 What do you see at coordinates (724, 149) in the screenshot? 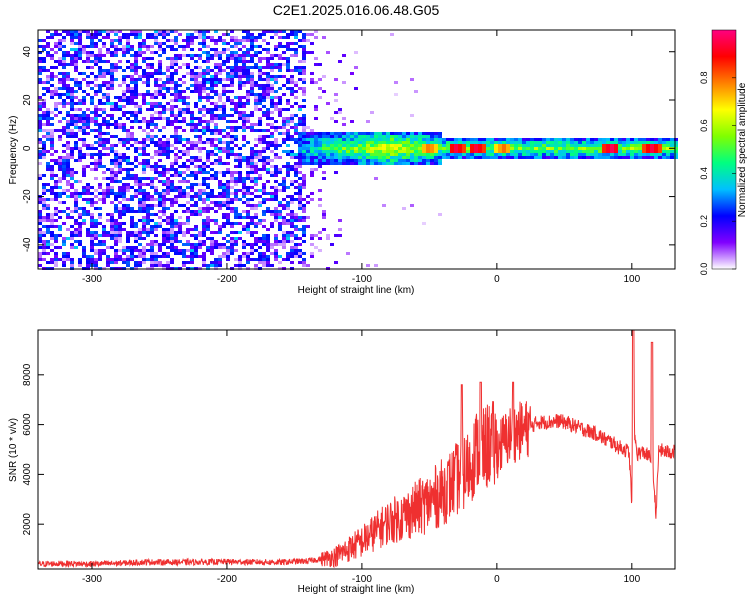
I see `colorbar-gradient` at bounding box center [724, 149].